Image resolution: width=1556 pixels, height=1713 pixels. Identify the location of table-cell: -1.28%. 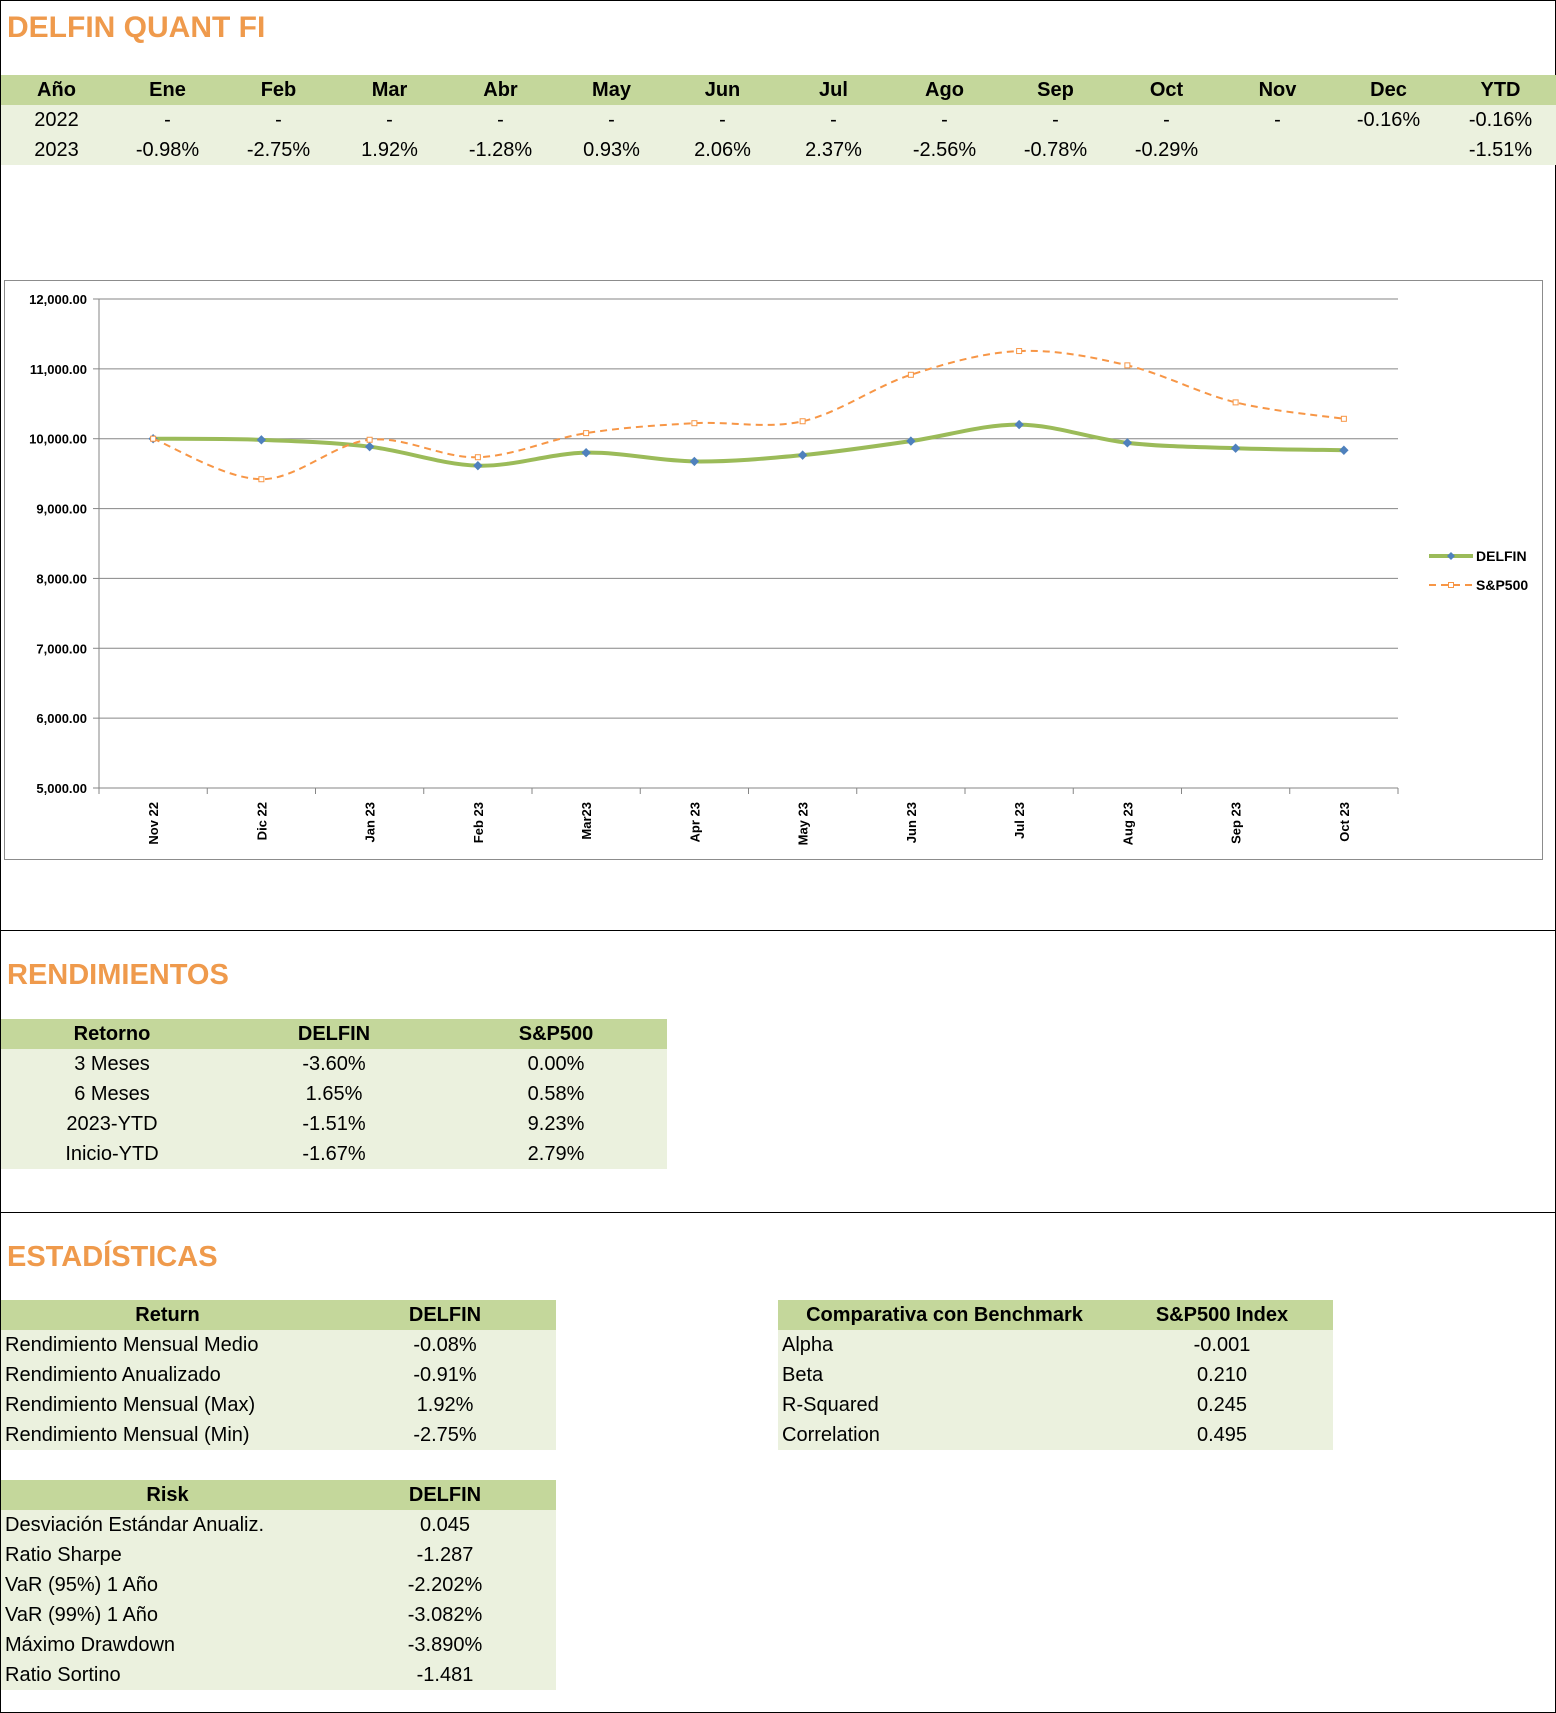
(500, 150).